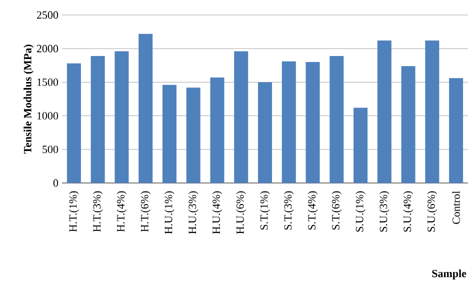 The image size is (474, 285). What do you see at coordinates (384, 211) in the screenshot?
I see `x-tick-label: S.U.(3%)` at bounding box center [384, 211].